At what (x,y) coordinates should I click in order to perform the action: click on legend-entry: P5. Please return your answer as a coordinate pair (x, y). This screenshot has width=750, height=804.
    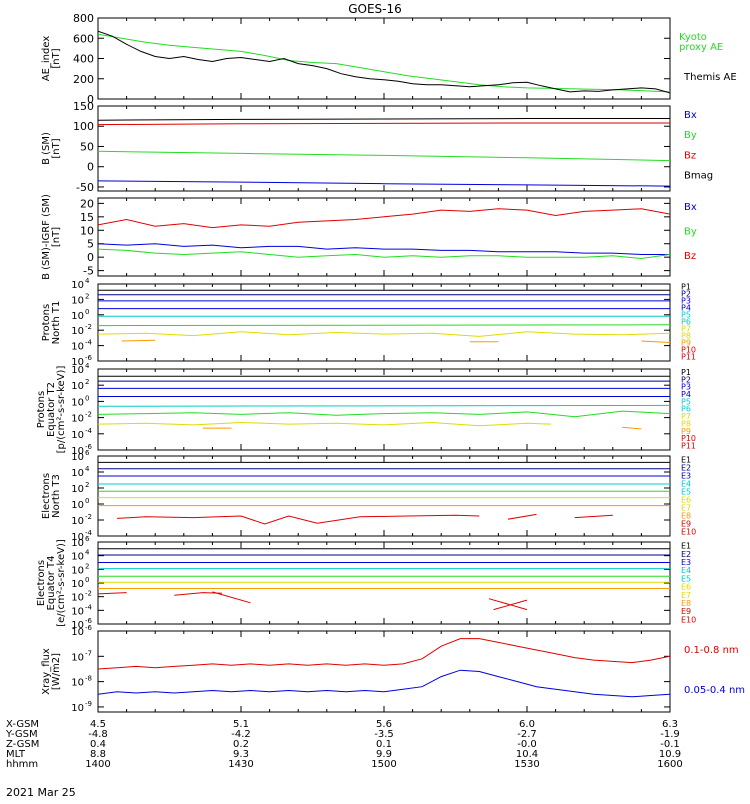
    Looking at the image, I should click on (686, 315).